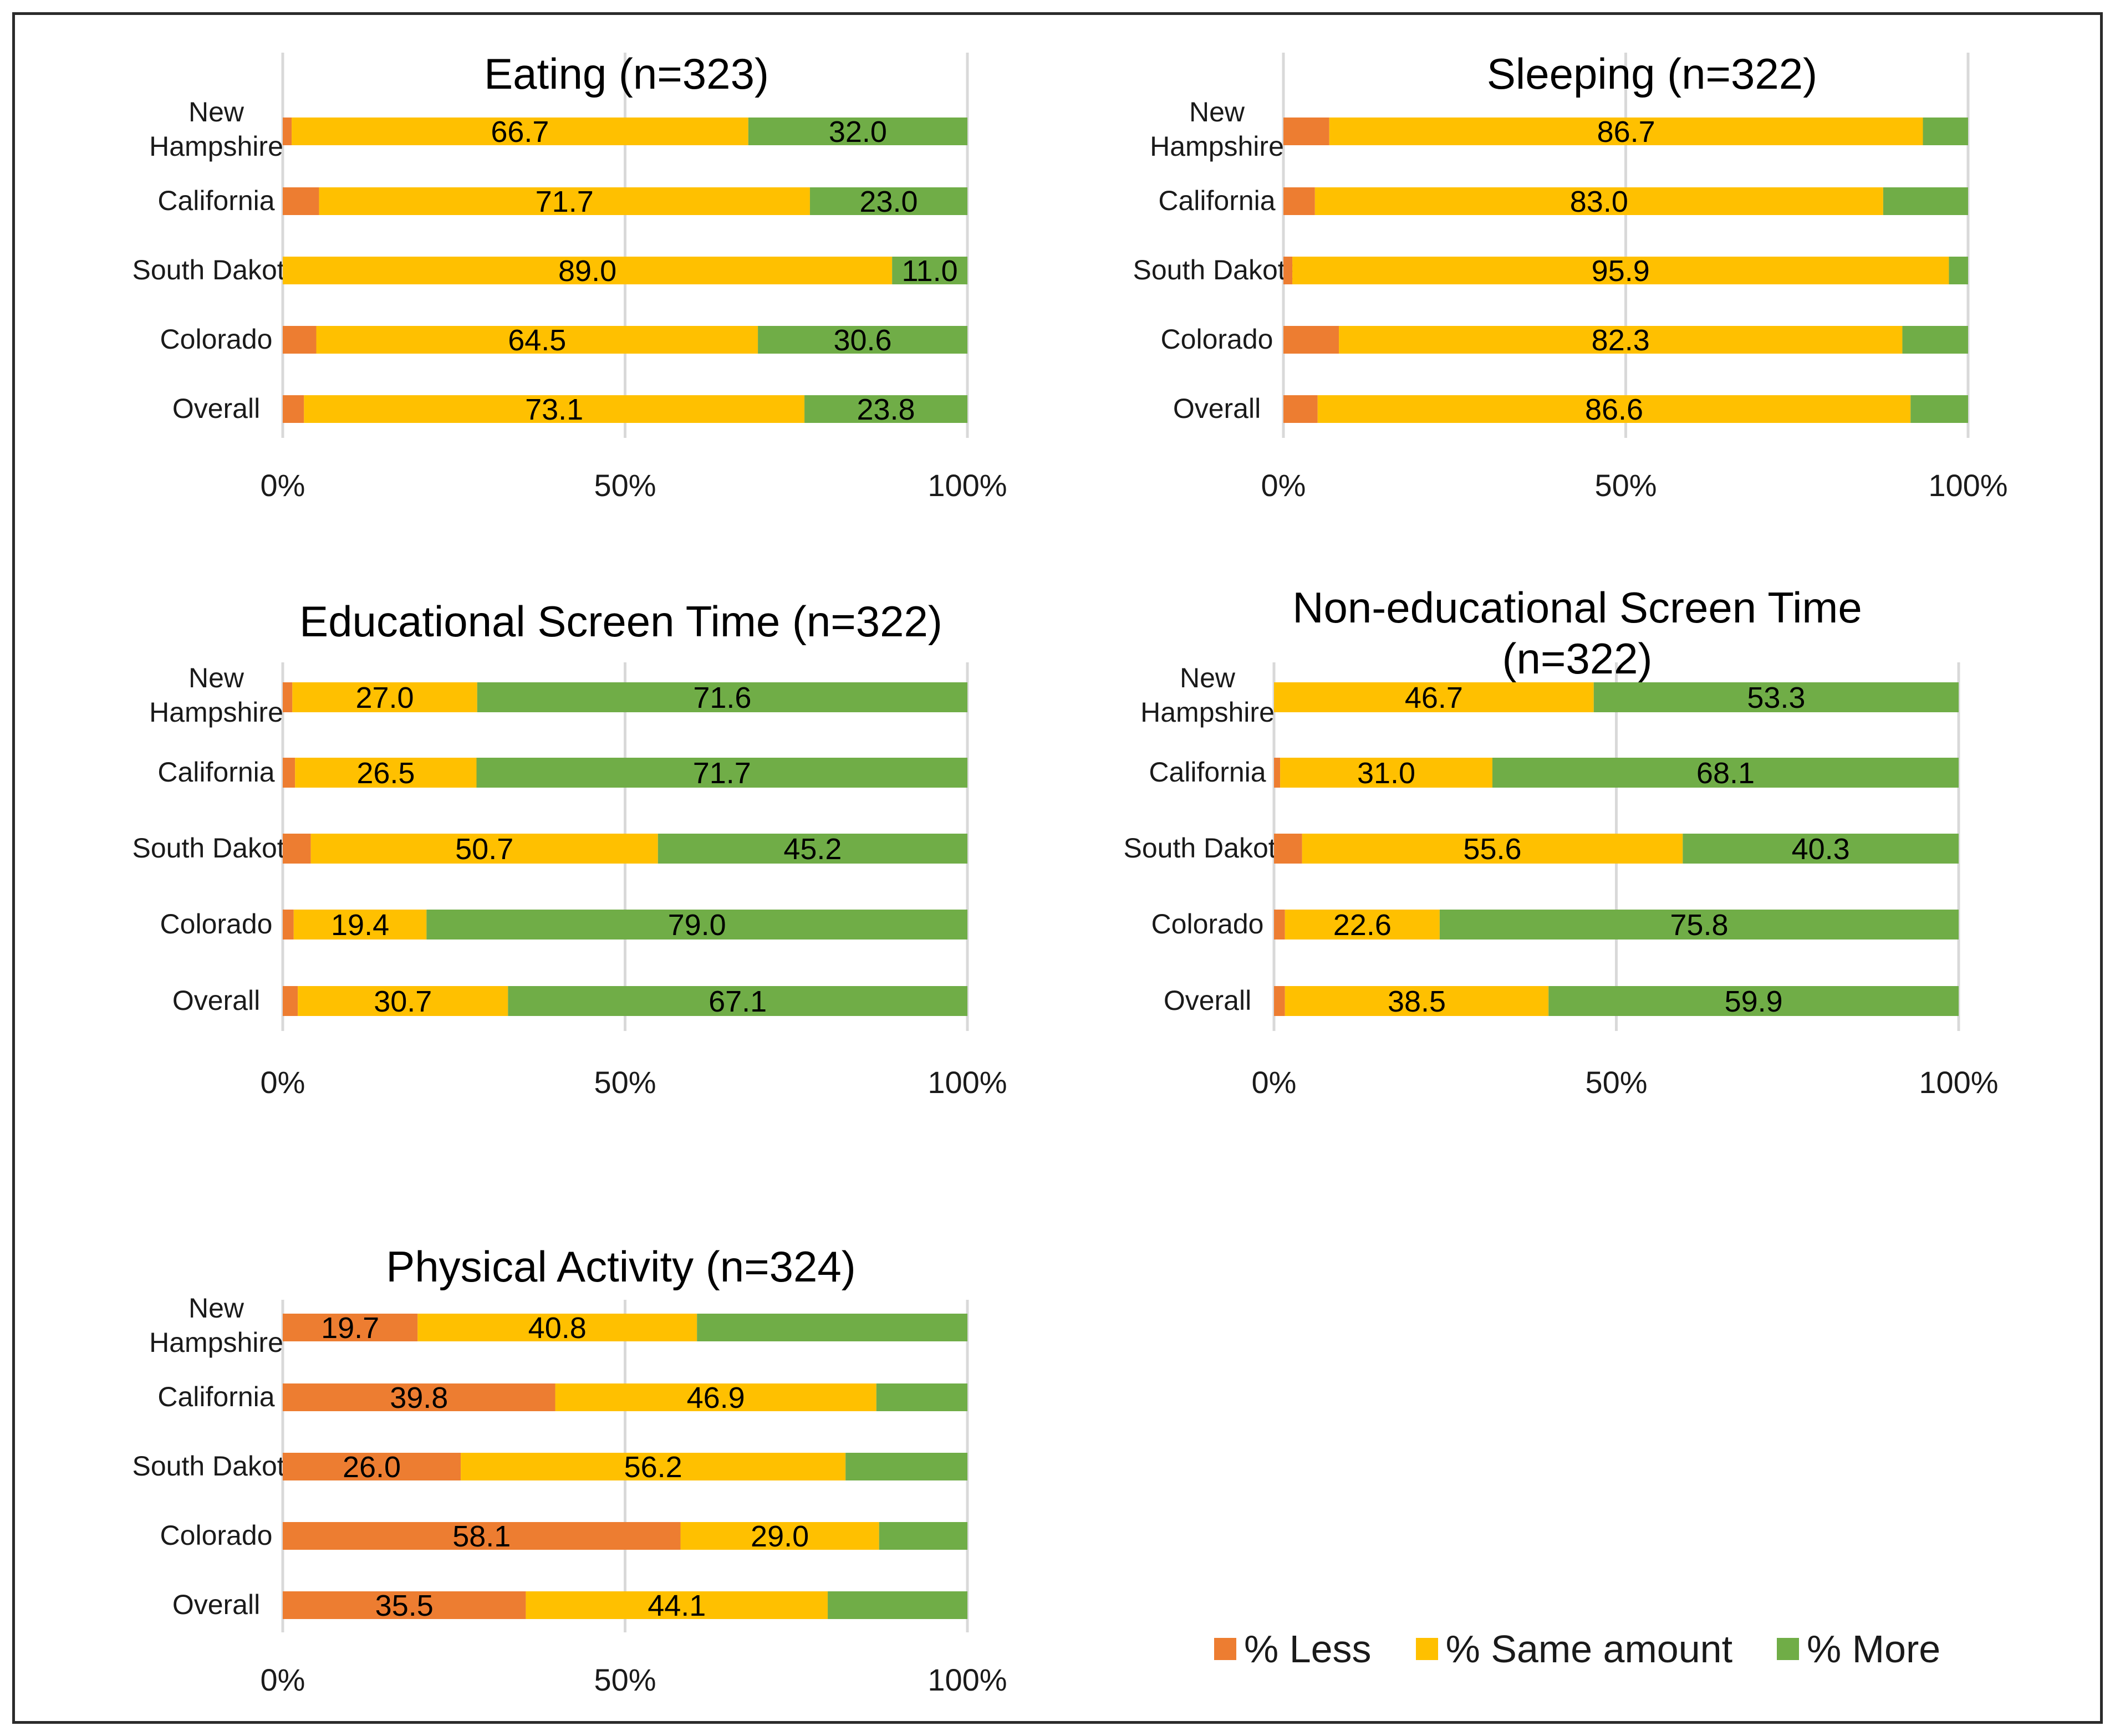 Image resolution: width=2115 pixels, height=1736 pixels. Describe the element at coordinates (1577, 607) in the screenshot. I see `non-educational-screen-time-title-line1: Non-educational Screen Time` at that location.